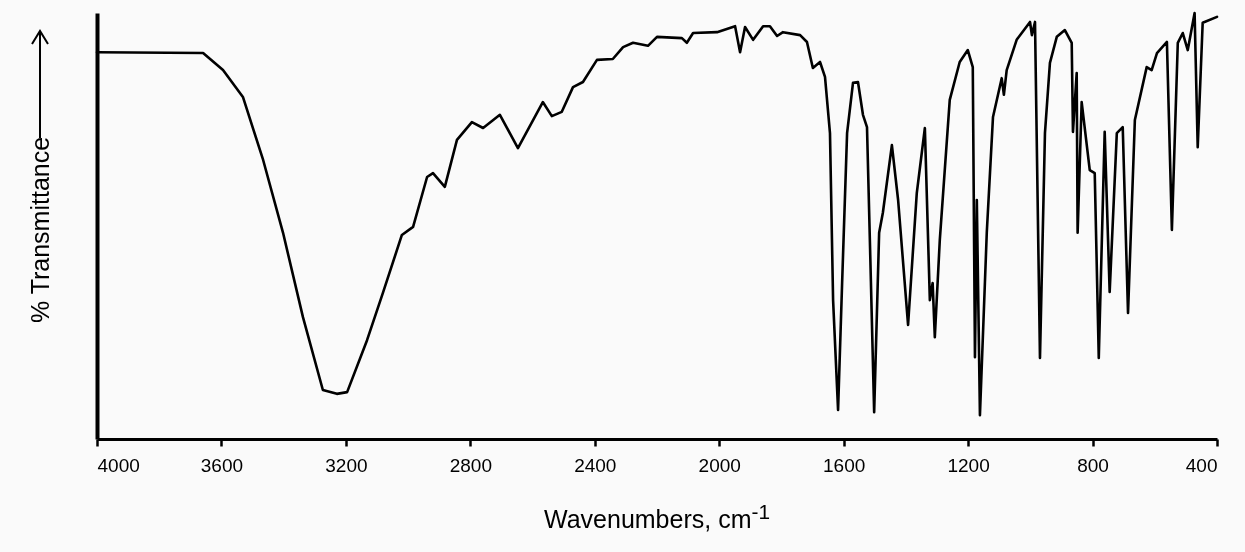  Describe the element at coordinates (346, 465) in the screenshot. I see `x-tick-label: 3200` at that location.